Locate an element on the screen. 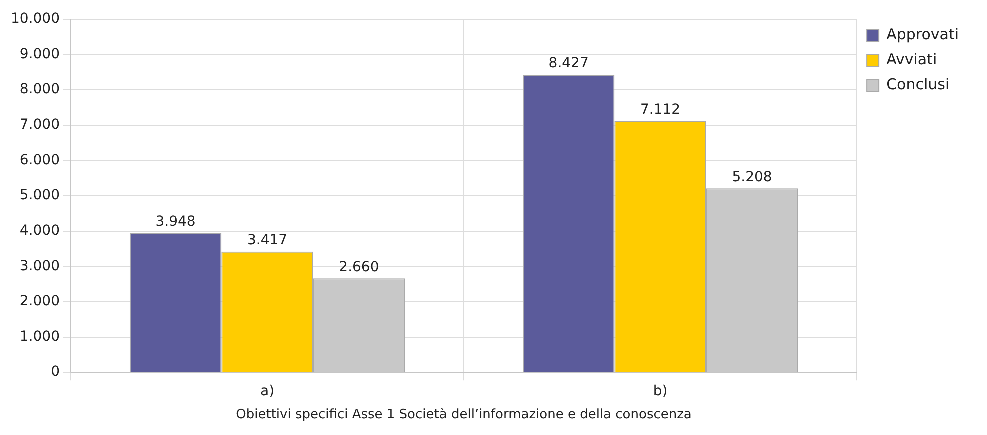 Image resolution: width=987 pixels, height=435 pixels. legend-label: Conclusi is located at coordinates (918, 84).